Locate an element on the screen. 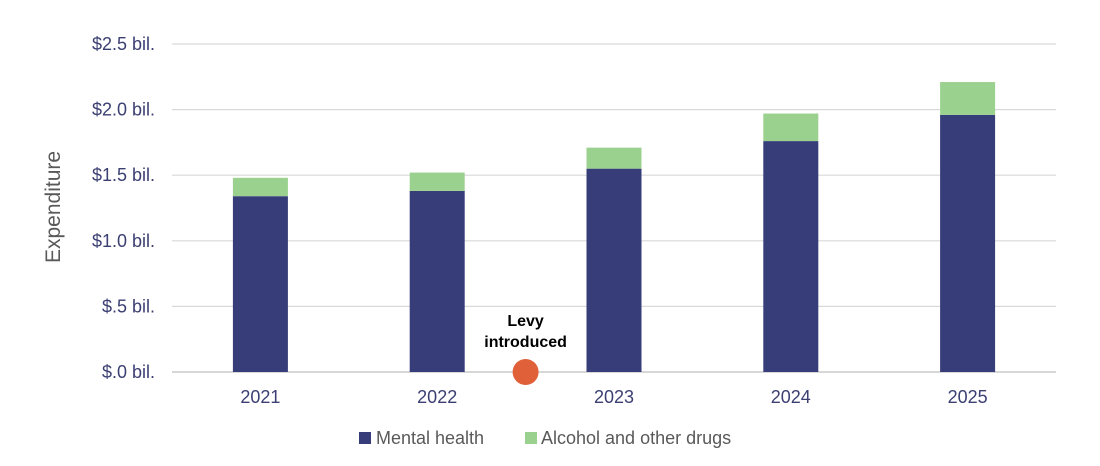  x-tick-label-2022: 2022 is located at coordinates (437, 397).